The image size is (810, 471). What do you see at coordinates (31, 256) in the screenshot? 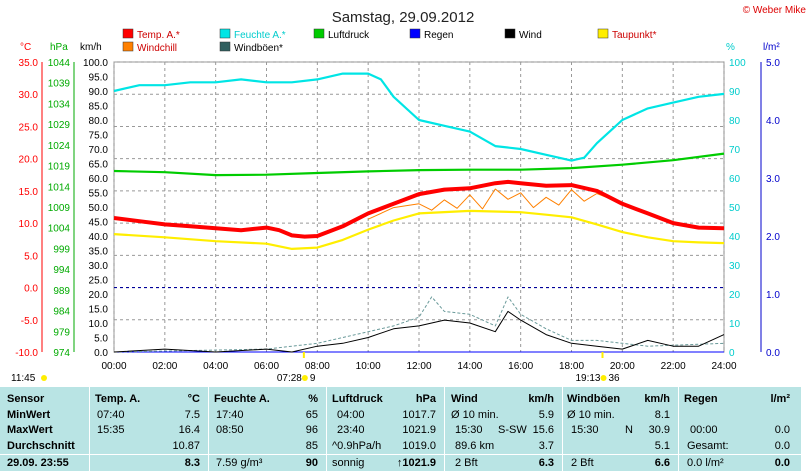
I see `celsius-tick-label: 5.0` at bounding box center [31, 256].